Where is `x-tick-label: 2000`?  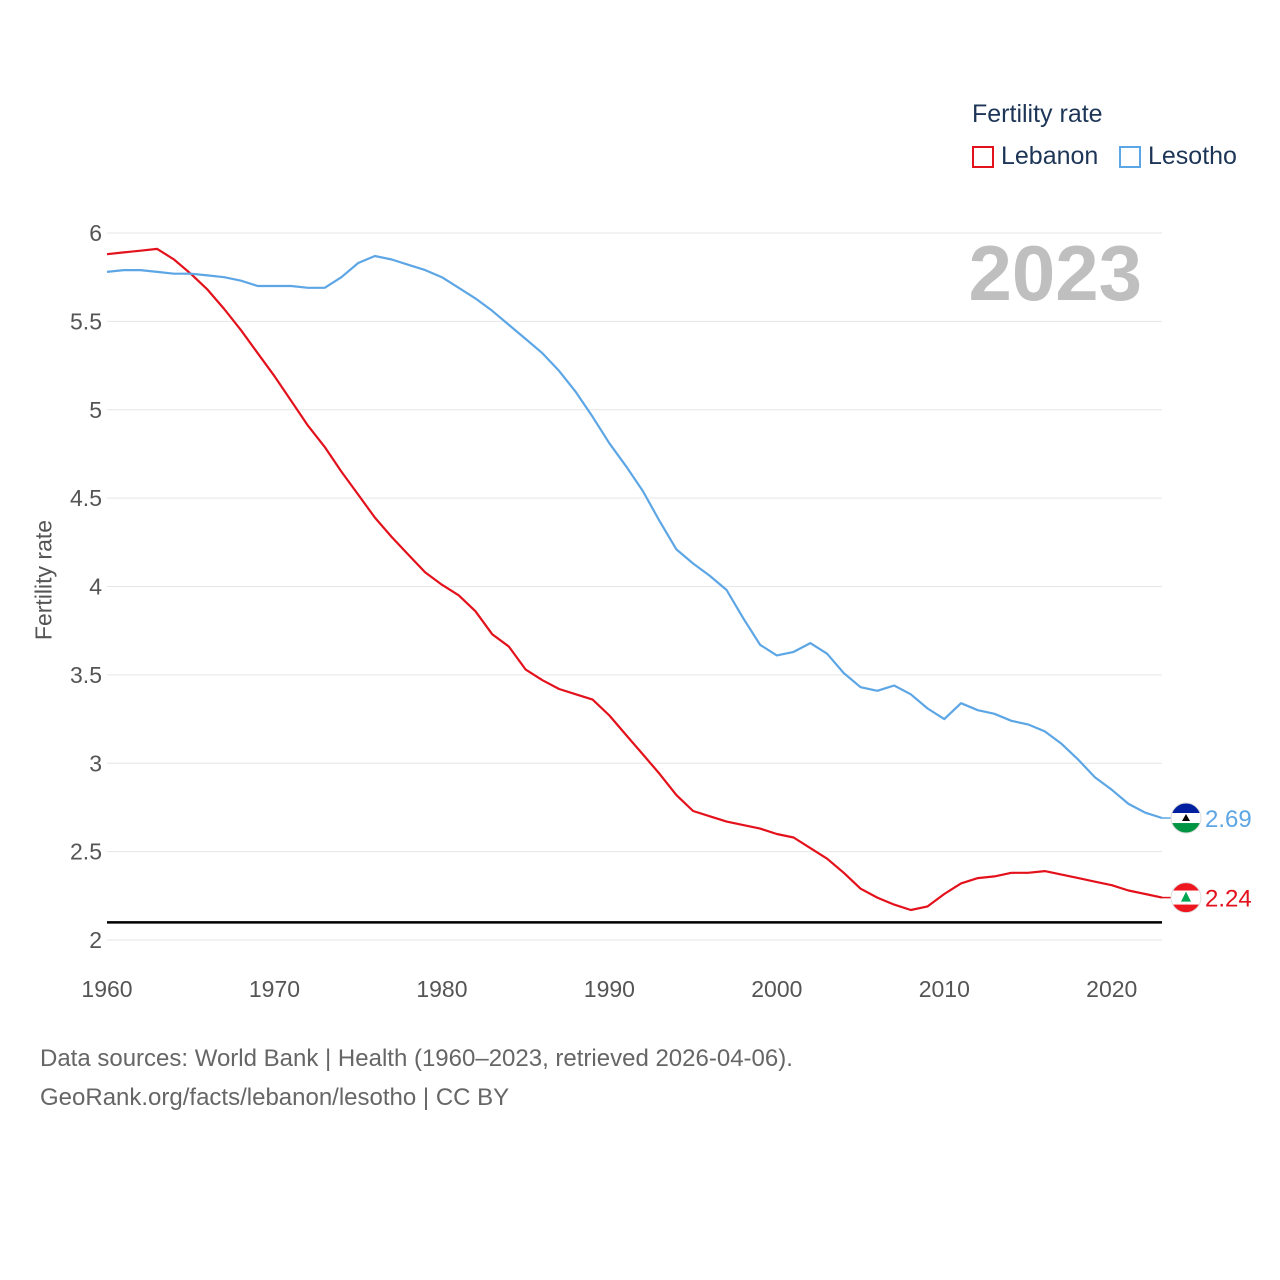
x-tick-label: 2000 is located at coordinates (776, 989).